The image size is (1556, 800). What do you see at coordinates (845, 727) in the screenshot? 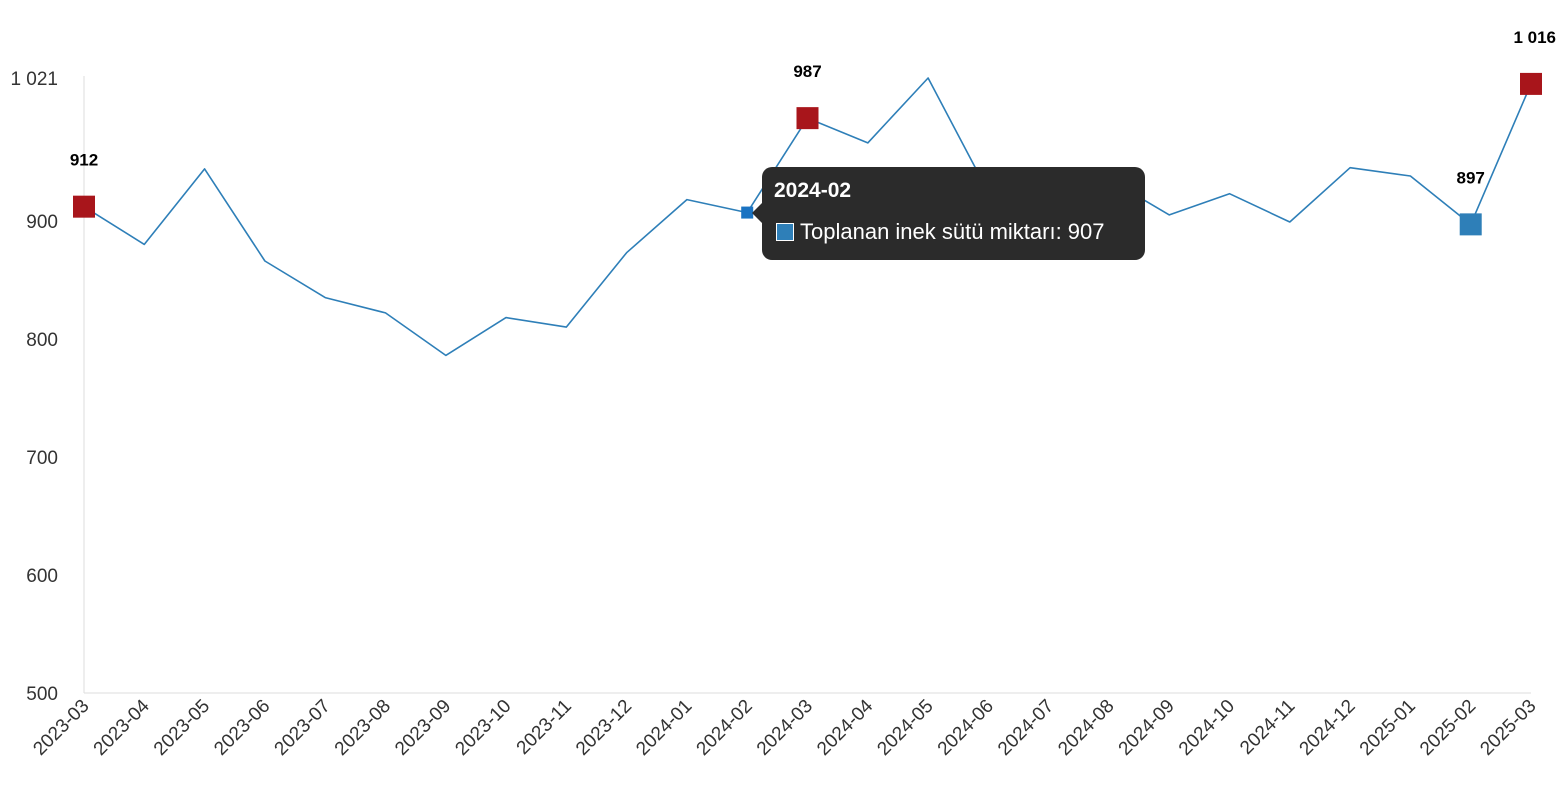
I see `x-tick-label: 2024-04` at bounding box center [845, 727].